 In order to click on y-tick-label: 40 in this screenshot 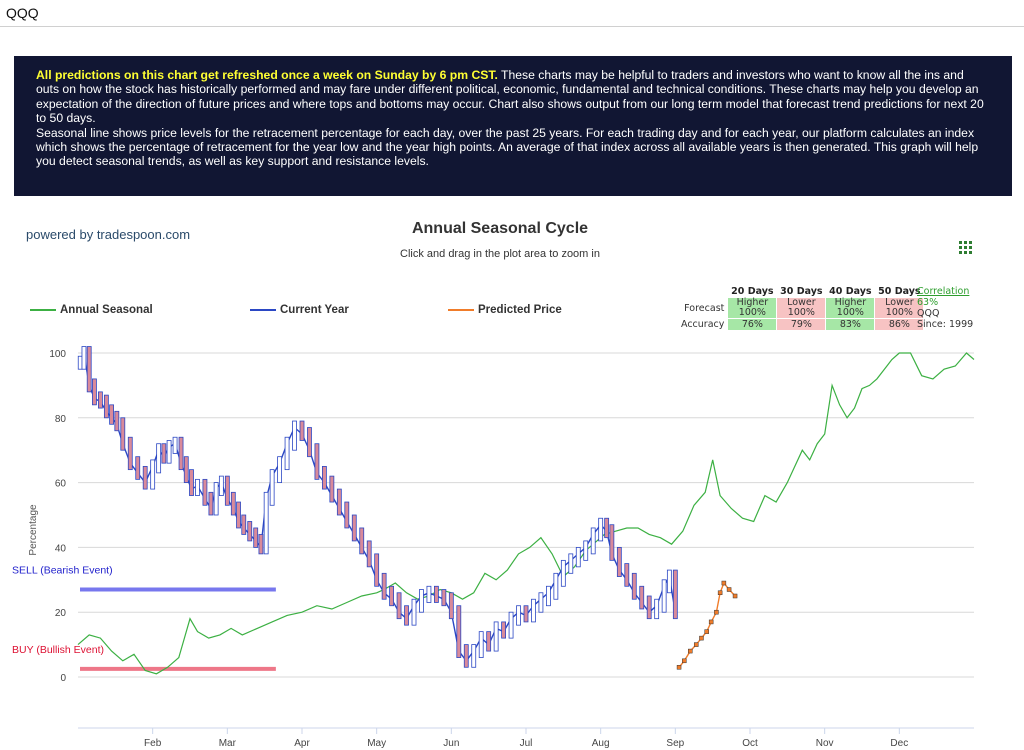, I will do `click(61, 548)`.